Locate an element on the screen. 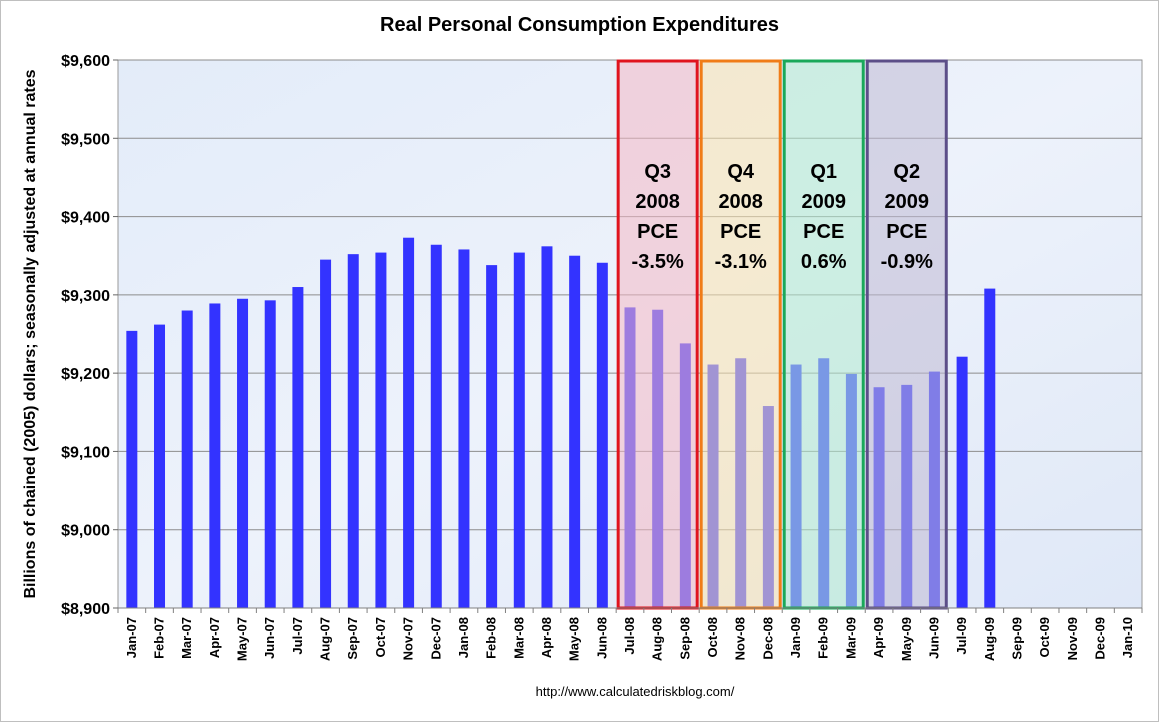 Image resolution: width=1159 pixels, height=722 pixels. y-tick-label: $9,600 is located at coordinates (85, 61).